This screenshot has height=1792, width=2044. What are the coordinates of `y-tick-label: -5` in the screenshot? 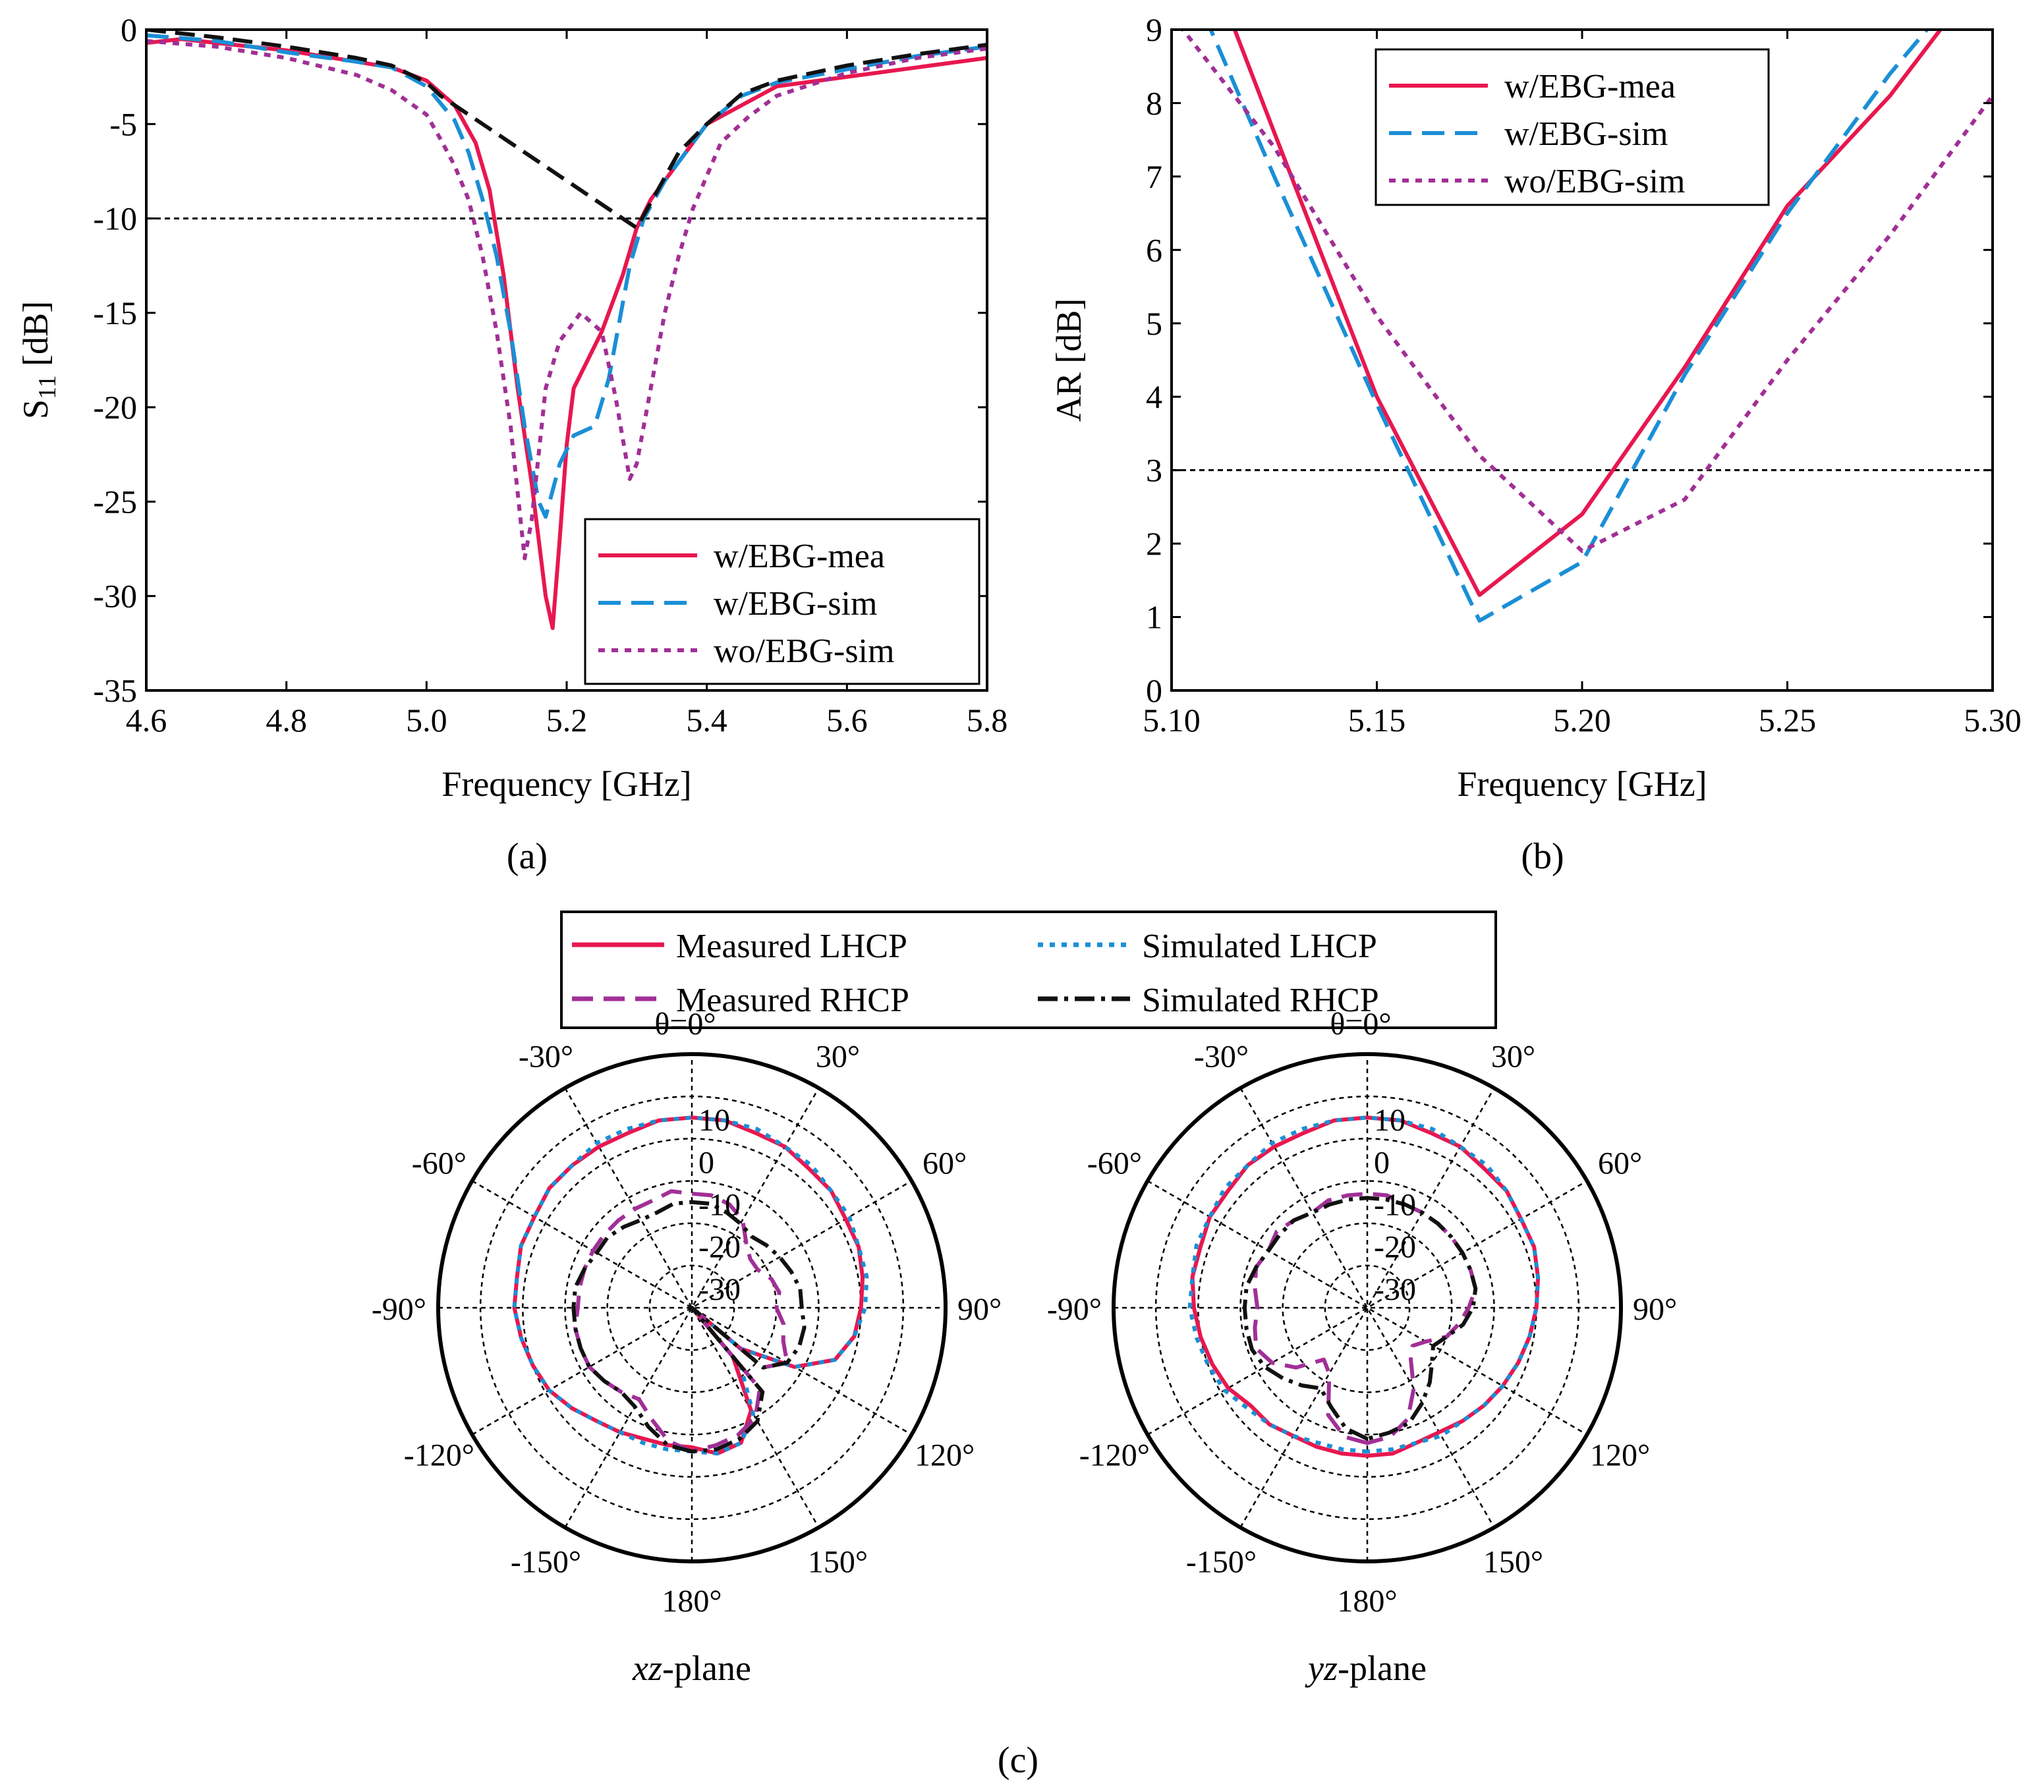 It's located at (123, 123).